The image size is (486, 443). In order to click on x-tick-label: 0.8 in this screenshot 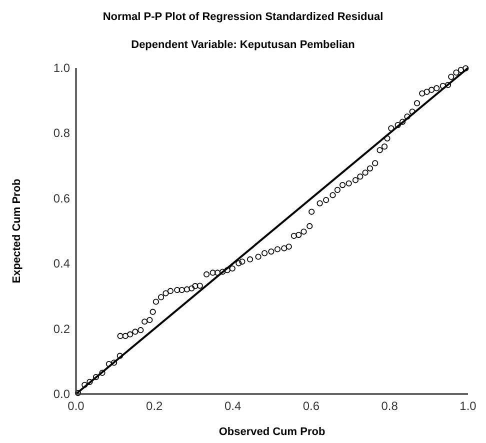, I will do `click(389, 406)`.